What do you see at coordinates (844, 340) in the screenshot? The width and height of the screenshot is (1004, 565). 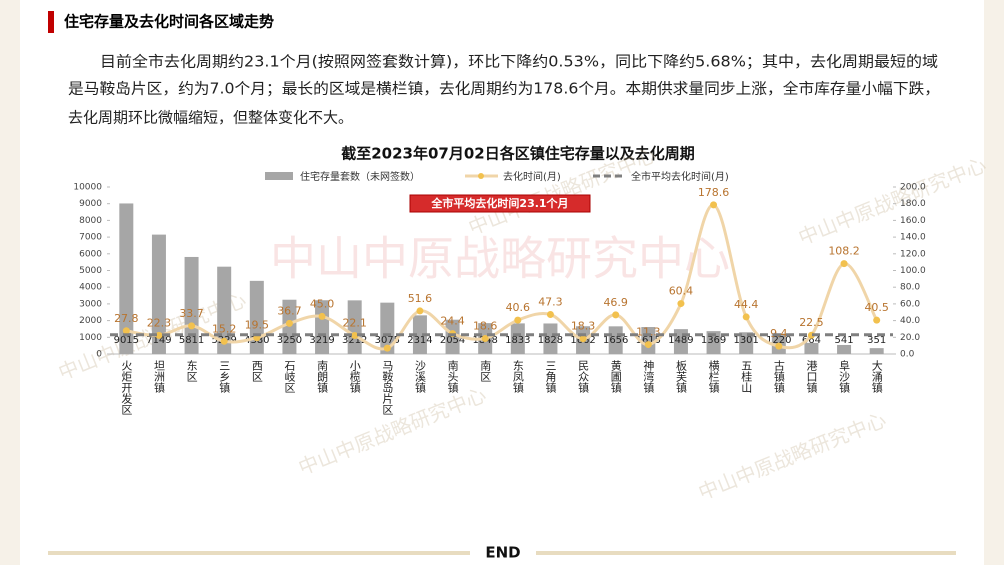 I see `bar-label: 541` at bounding box center [844, 340].